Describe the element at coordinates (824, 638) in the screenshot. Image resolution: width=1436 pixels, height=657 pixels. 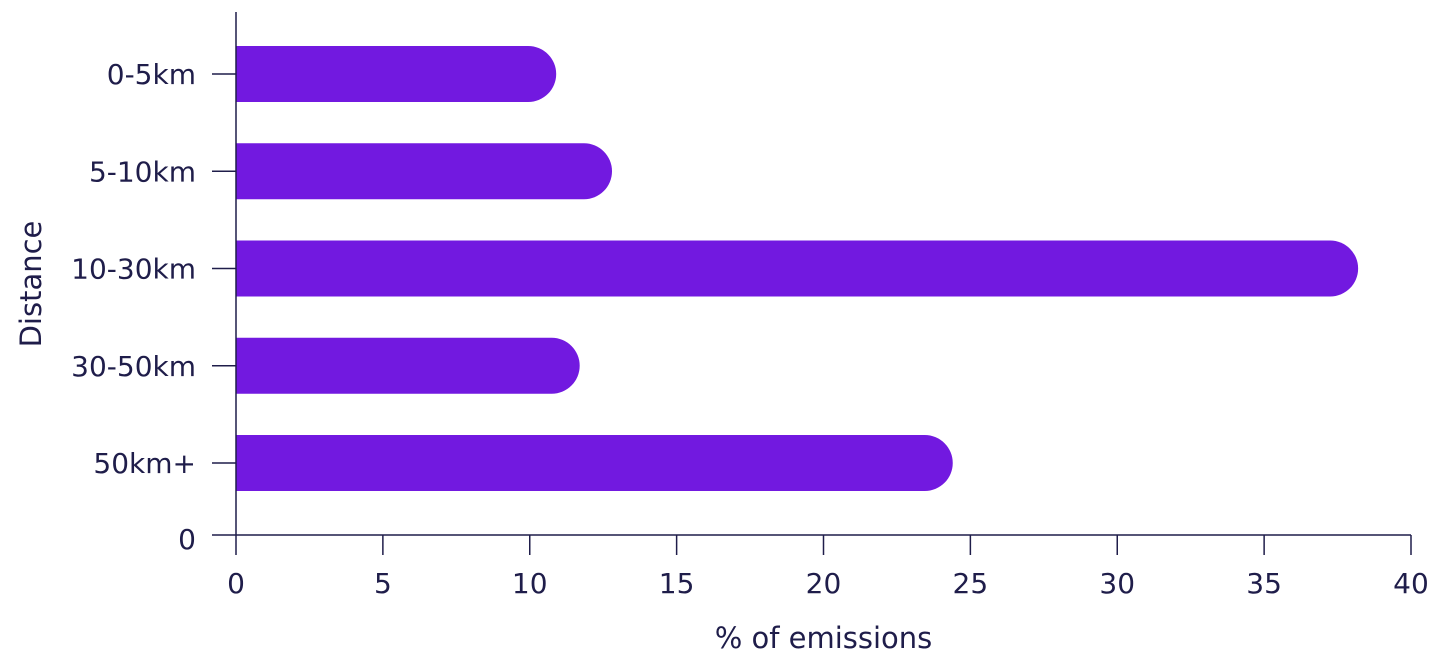
I see `x-axis-title: % of emissions` at that location.